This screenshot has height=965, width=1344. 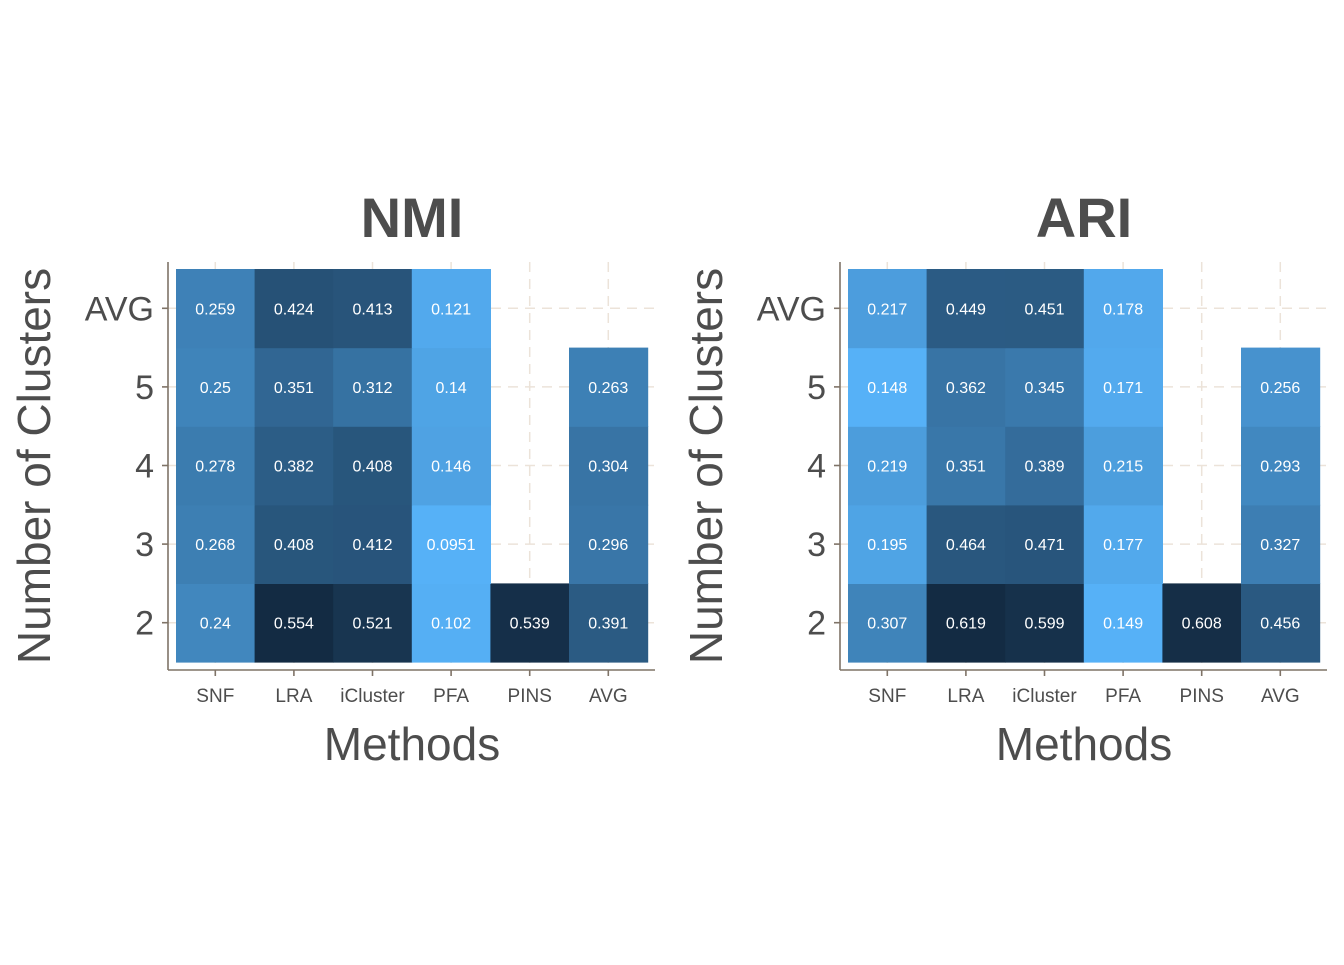 I want to click on cell-value-label: 0.608, so click(x=1202, y=624).